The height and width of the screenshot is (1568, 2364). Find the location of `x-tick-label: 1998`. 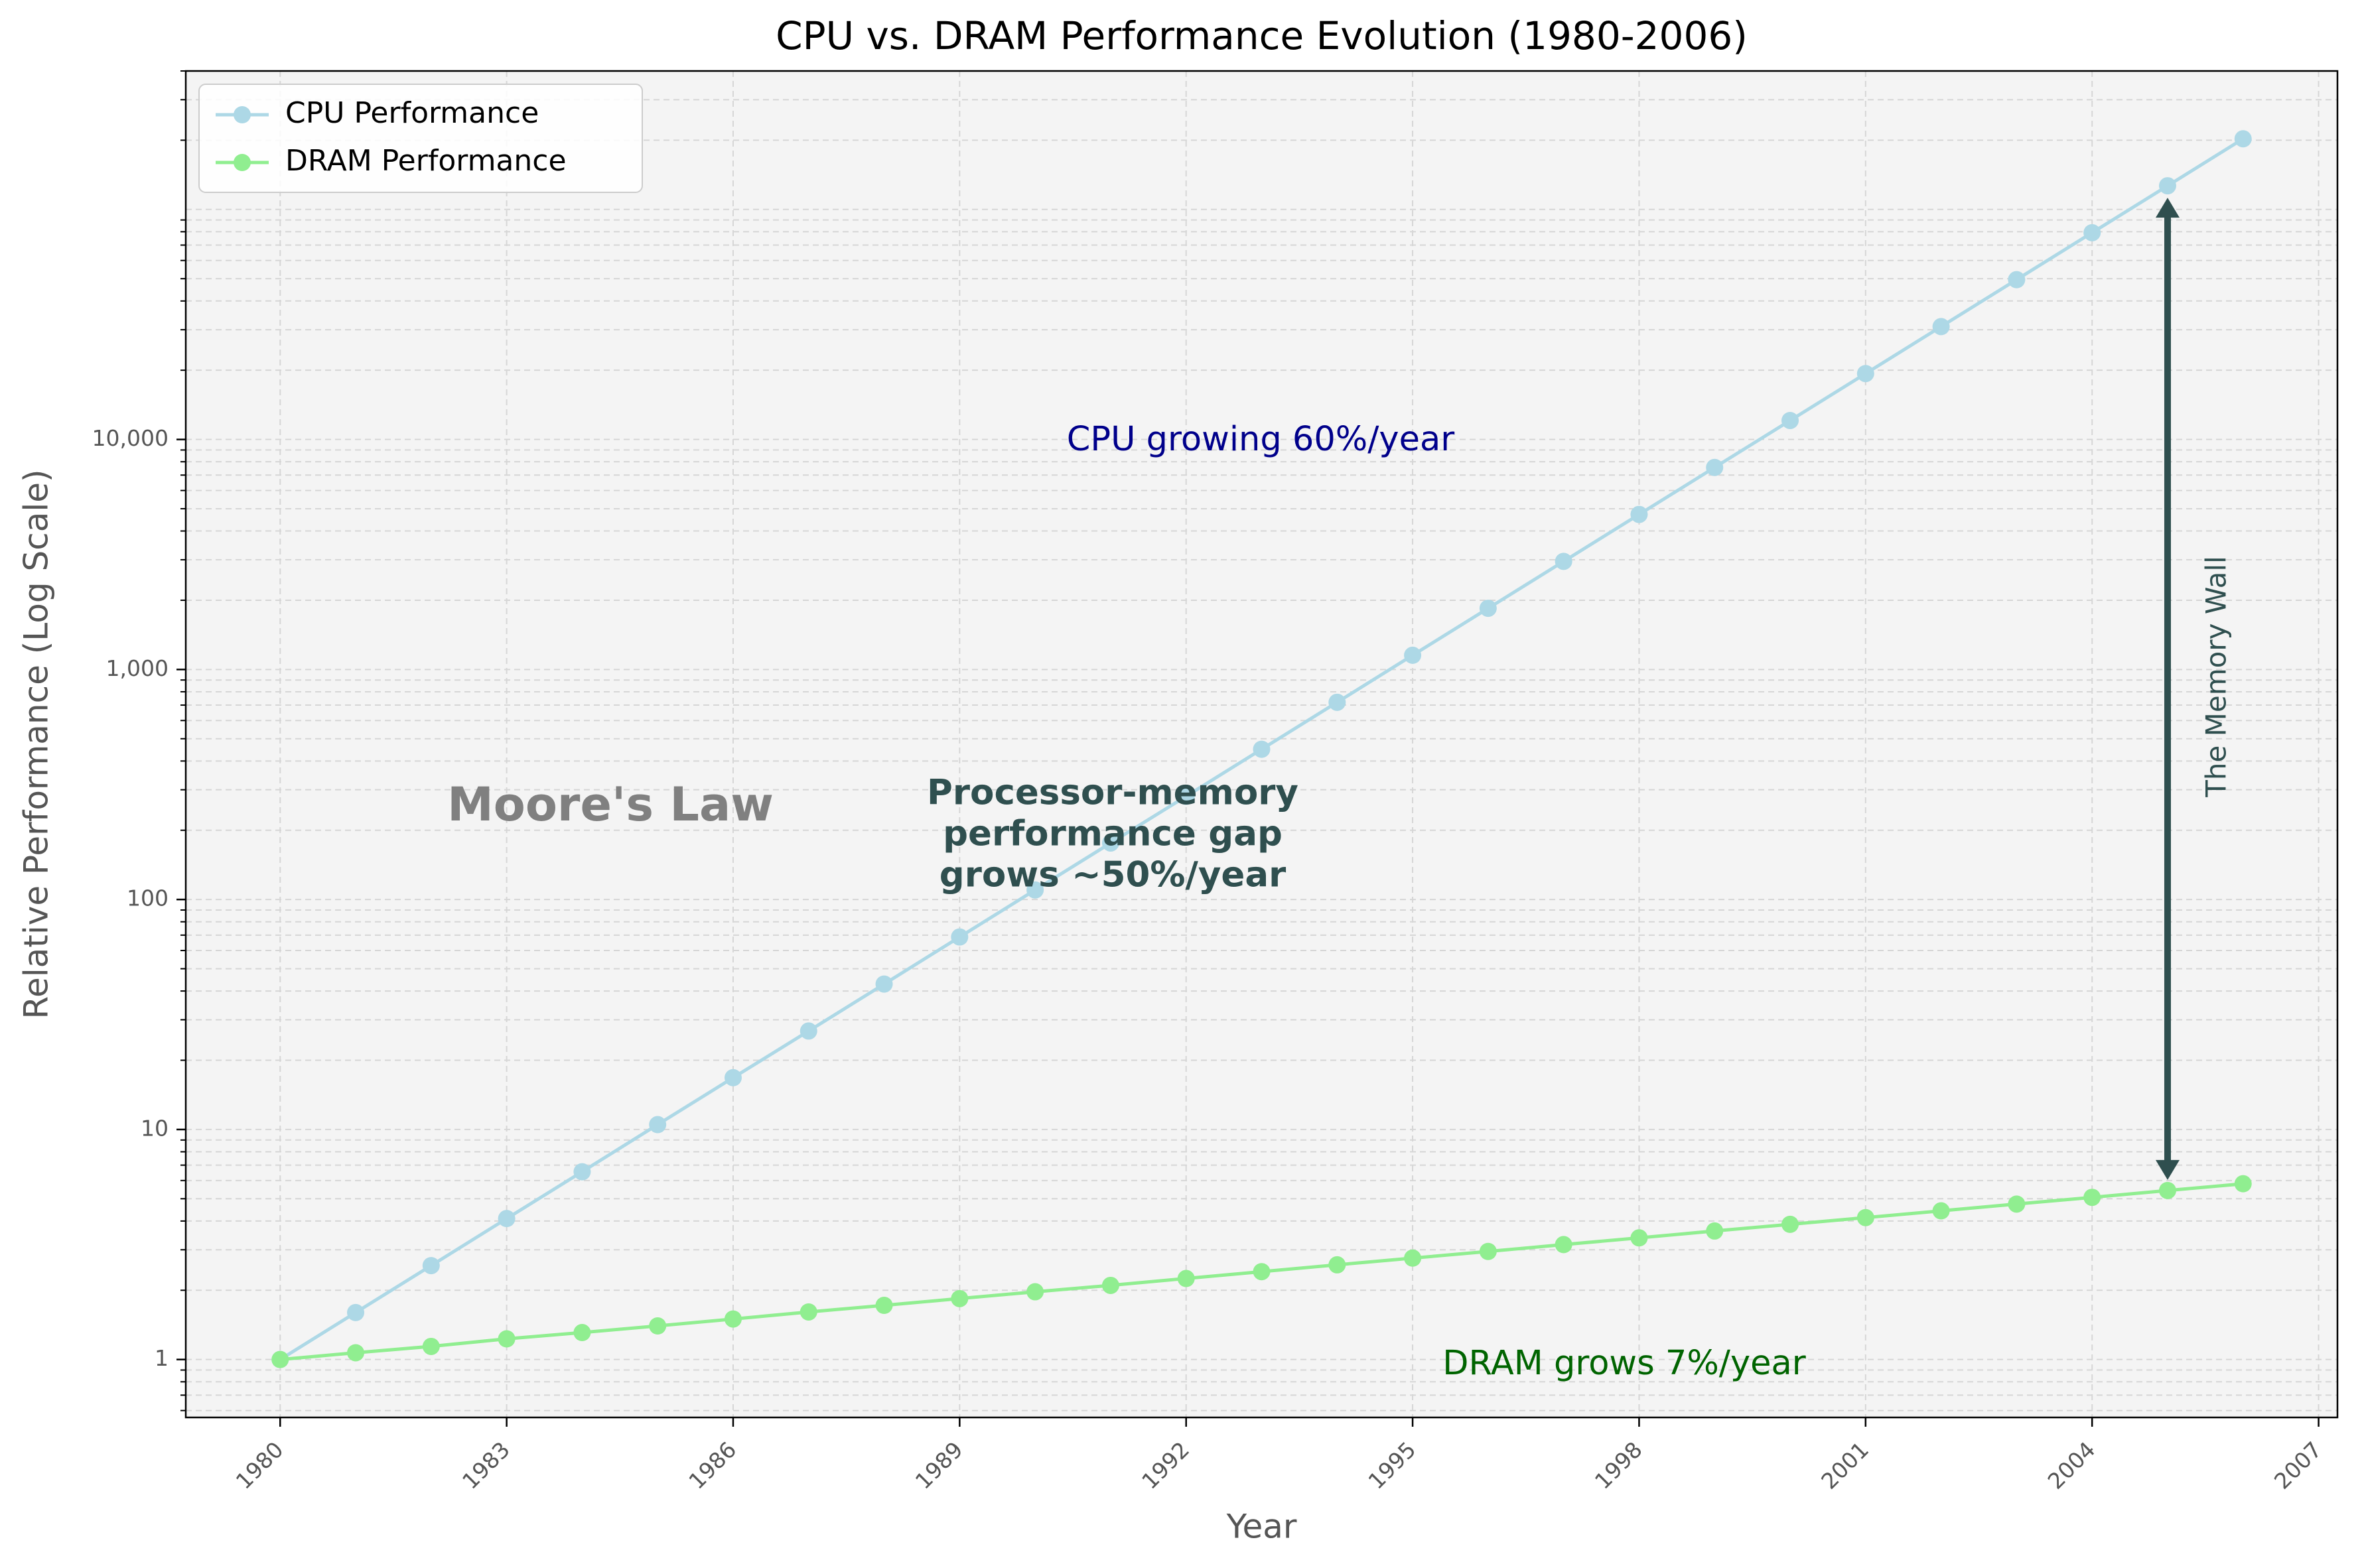

x-tick-label: 1998 is located at coordinates (1618, 1465).